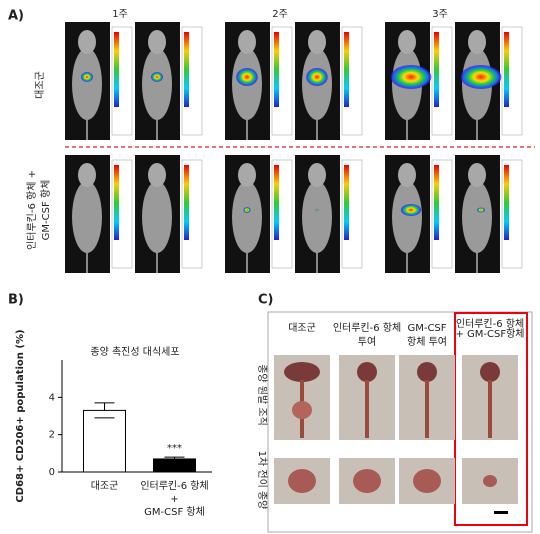 This screenshot has height=534, width=540. I want to click on y-tick-label: 4, so click(52, 397).